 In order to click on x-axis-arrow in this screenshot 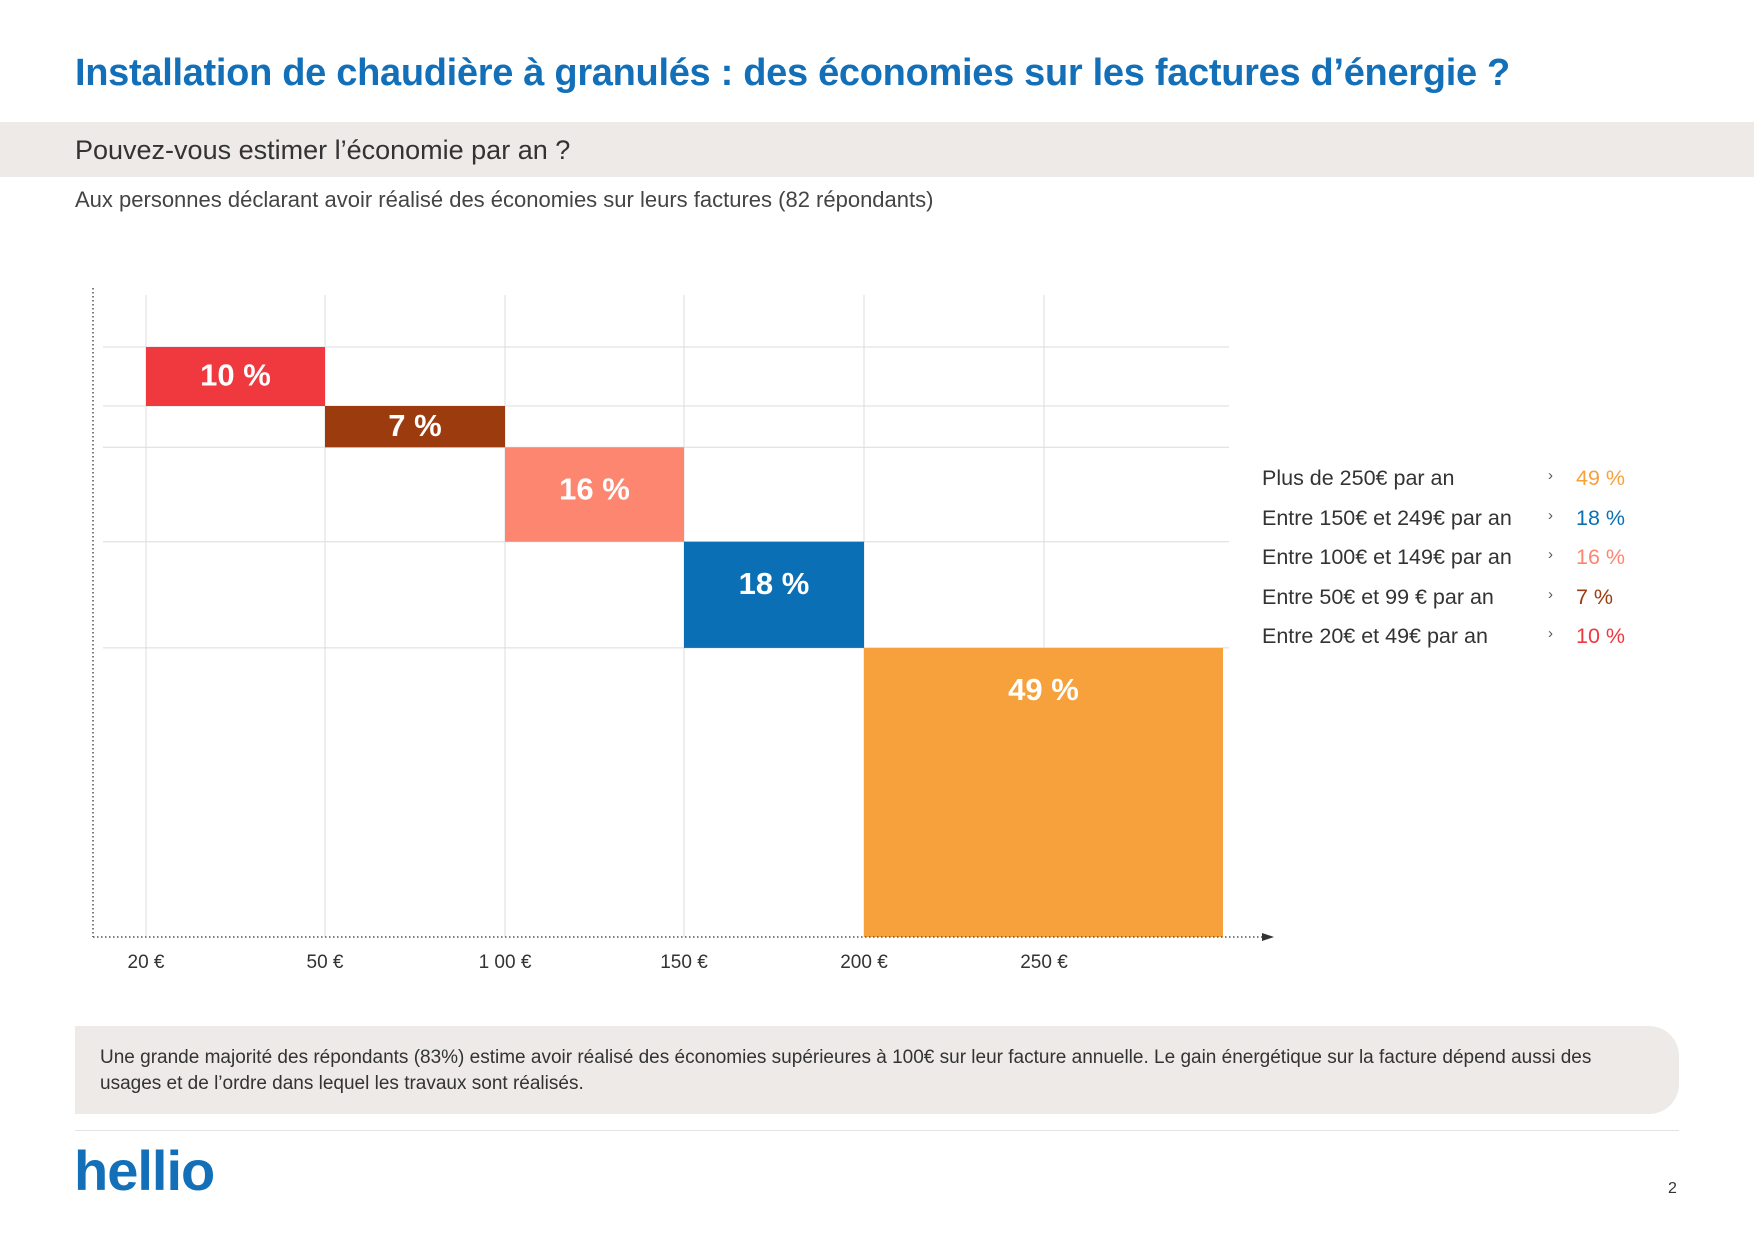, I will do `click(1268, 937)`.